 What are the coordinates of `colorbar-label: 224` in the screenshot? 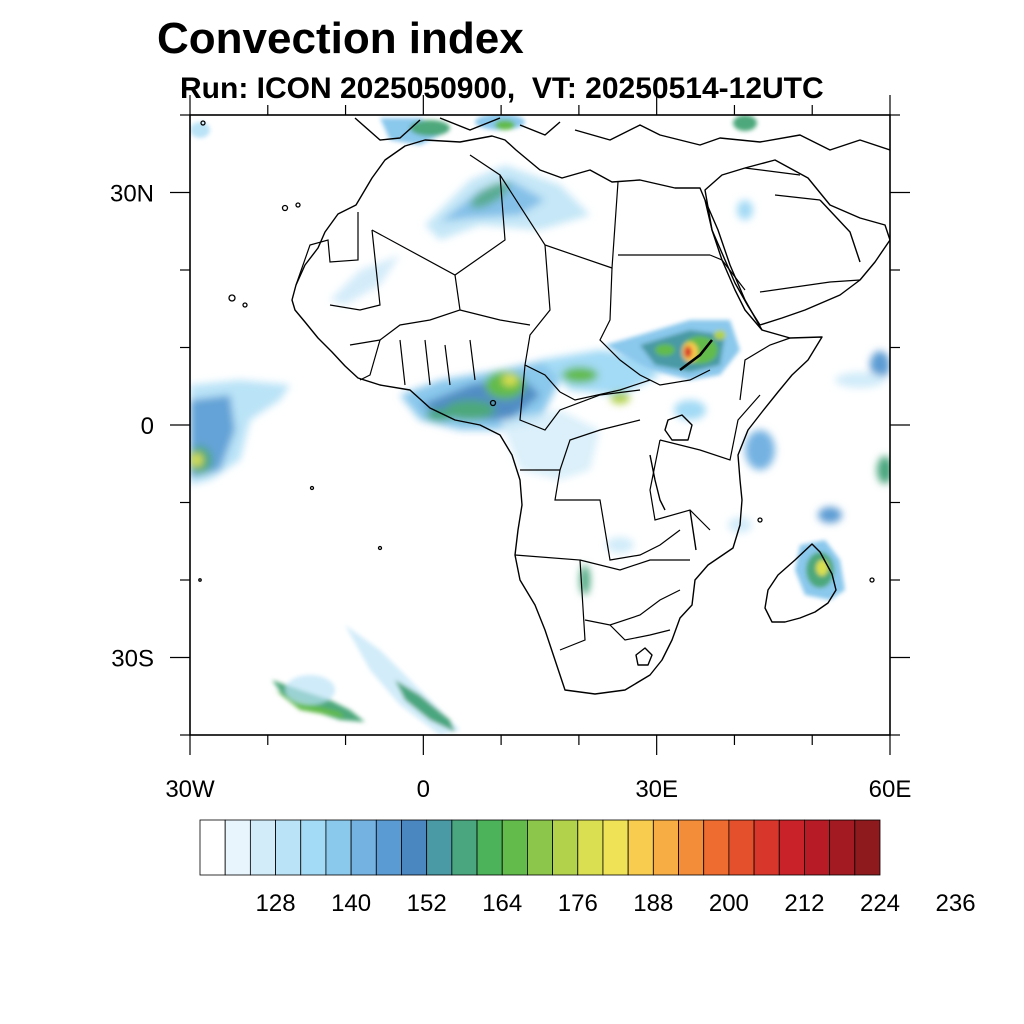 It's located at (880, 903).